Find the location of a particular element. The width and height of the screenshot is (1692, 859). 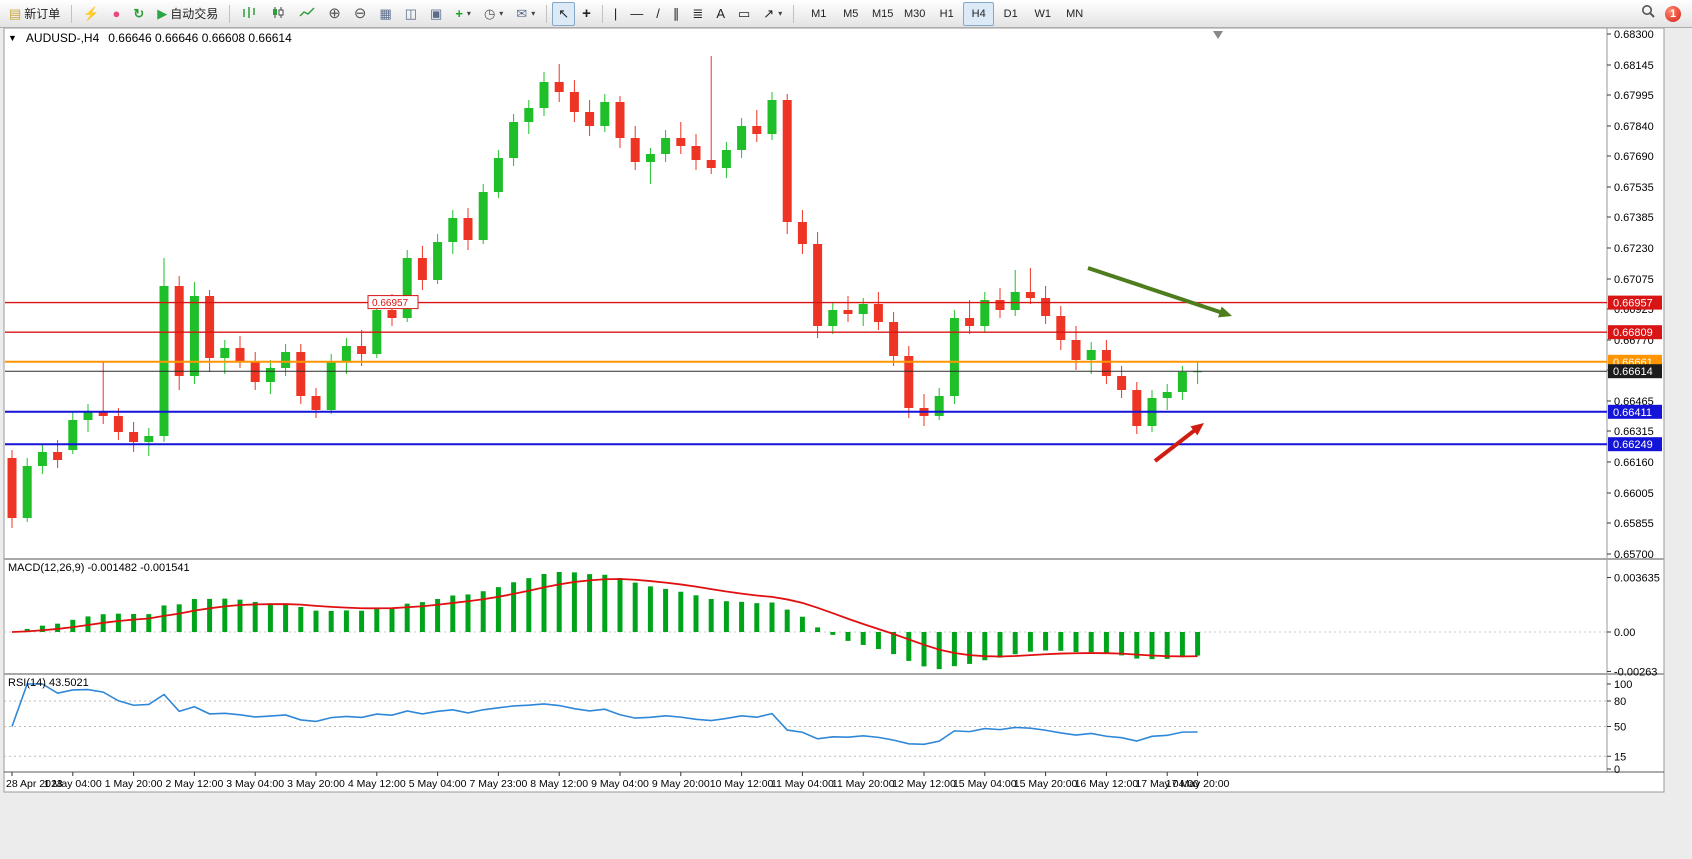

timeframe-m30-button: M30 is located at coordinates (915, 13).